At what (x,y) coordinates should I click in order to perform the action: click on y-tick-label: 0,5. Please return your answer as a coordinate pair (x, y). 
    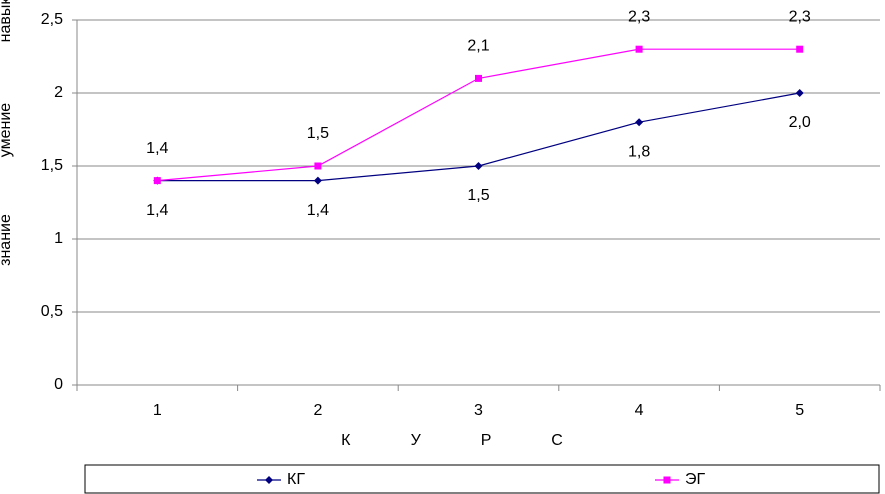
    Looking at the image, I should click on (52, 311).